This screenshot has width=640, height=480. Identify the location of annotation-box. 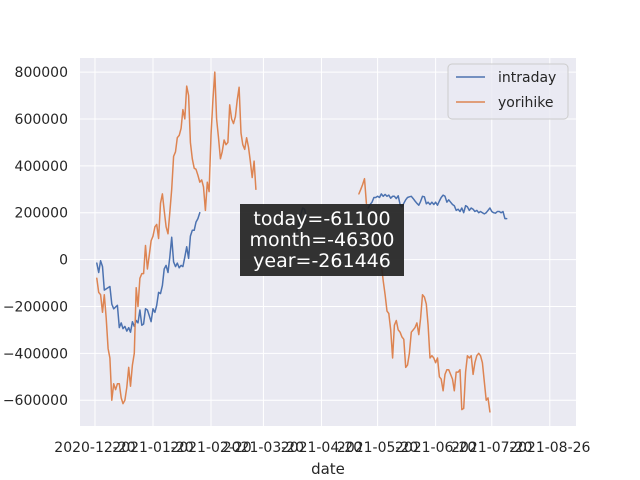
(322, 240).